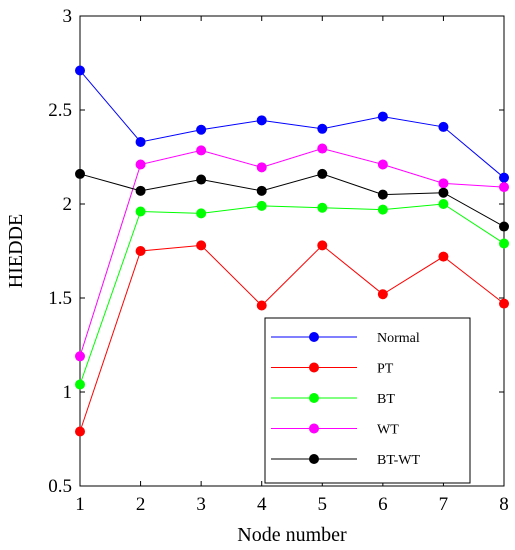  I want to click on y-tick-label: 1.5, so click(60, 298).